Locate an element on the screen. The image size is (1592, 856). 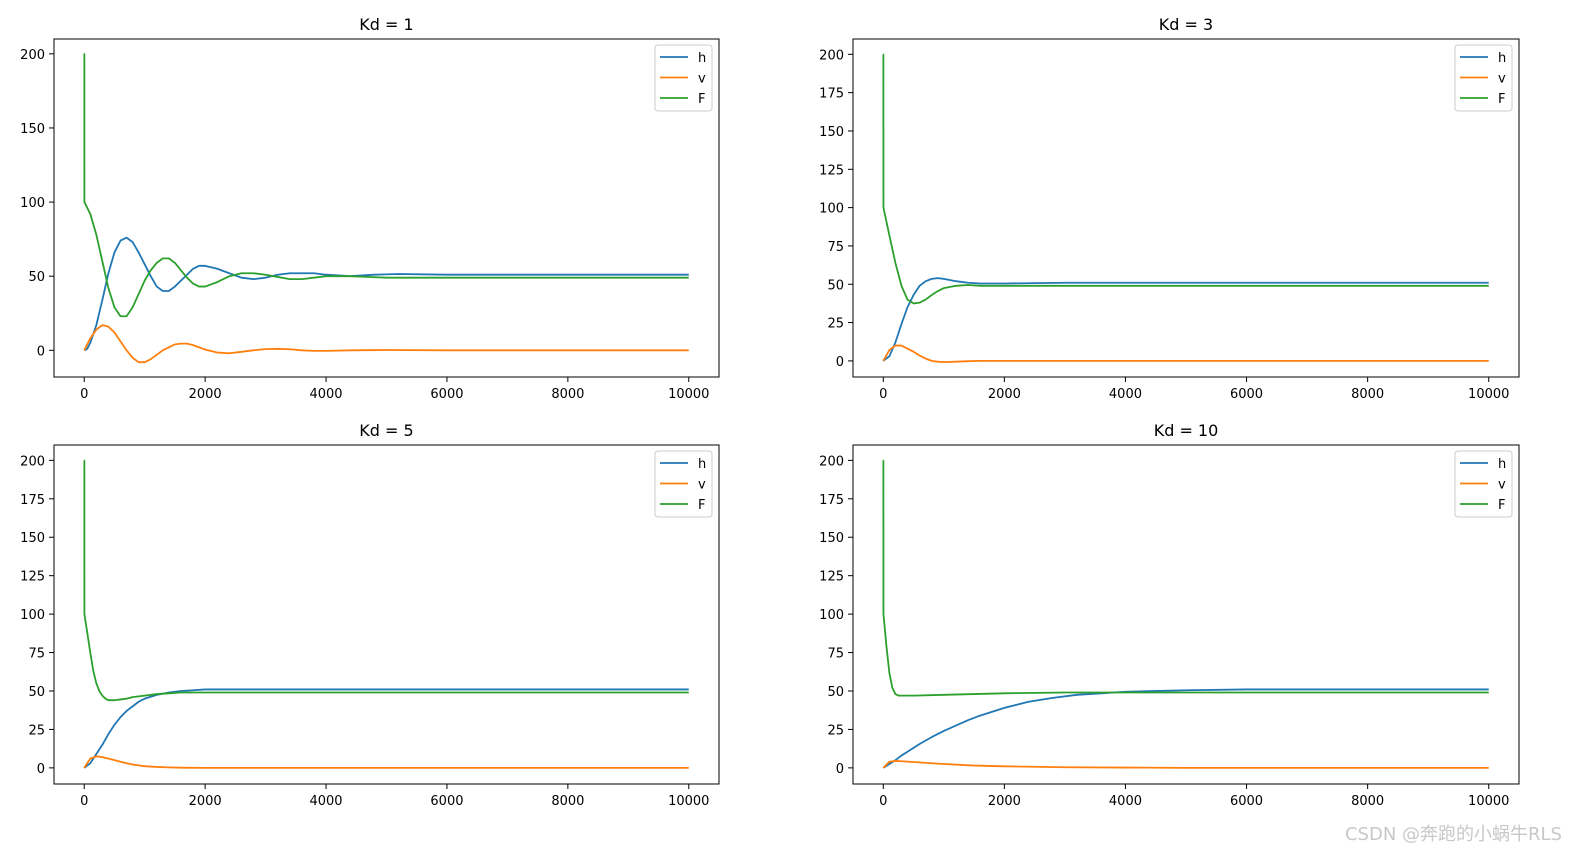
chart-title: Kd = 3 is located at coordinates (1186, 24).